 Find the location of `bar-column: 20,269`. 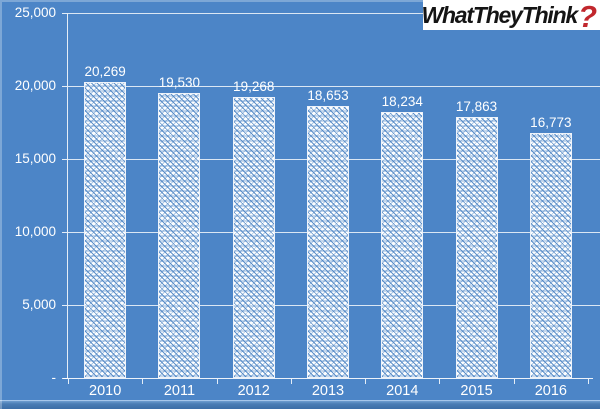

bar-column: 20,269 is located at coordinates (105, 195).